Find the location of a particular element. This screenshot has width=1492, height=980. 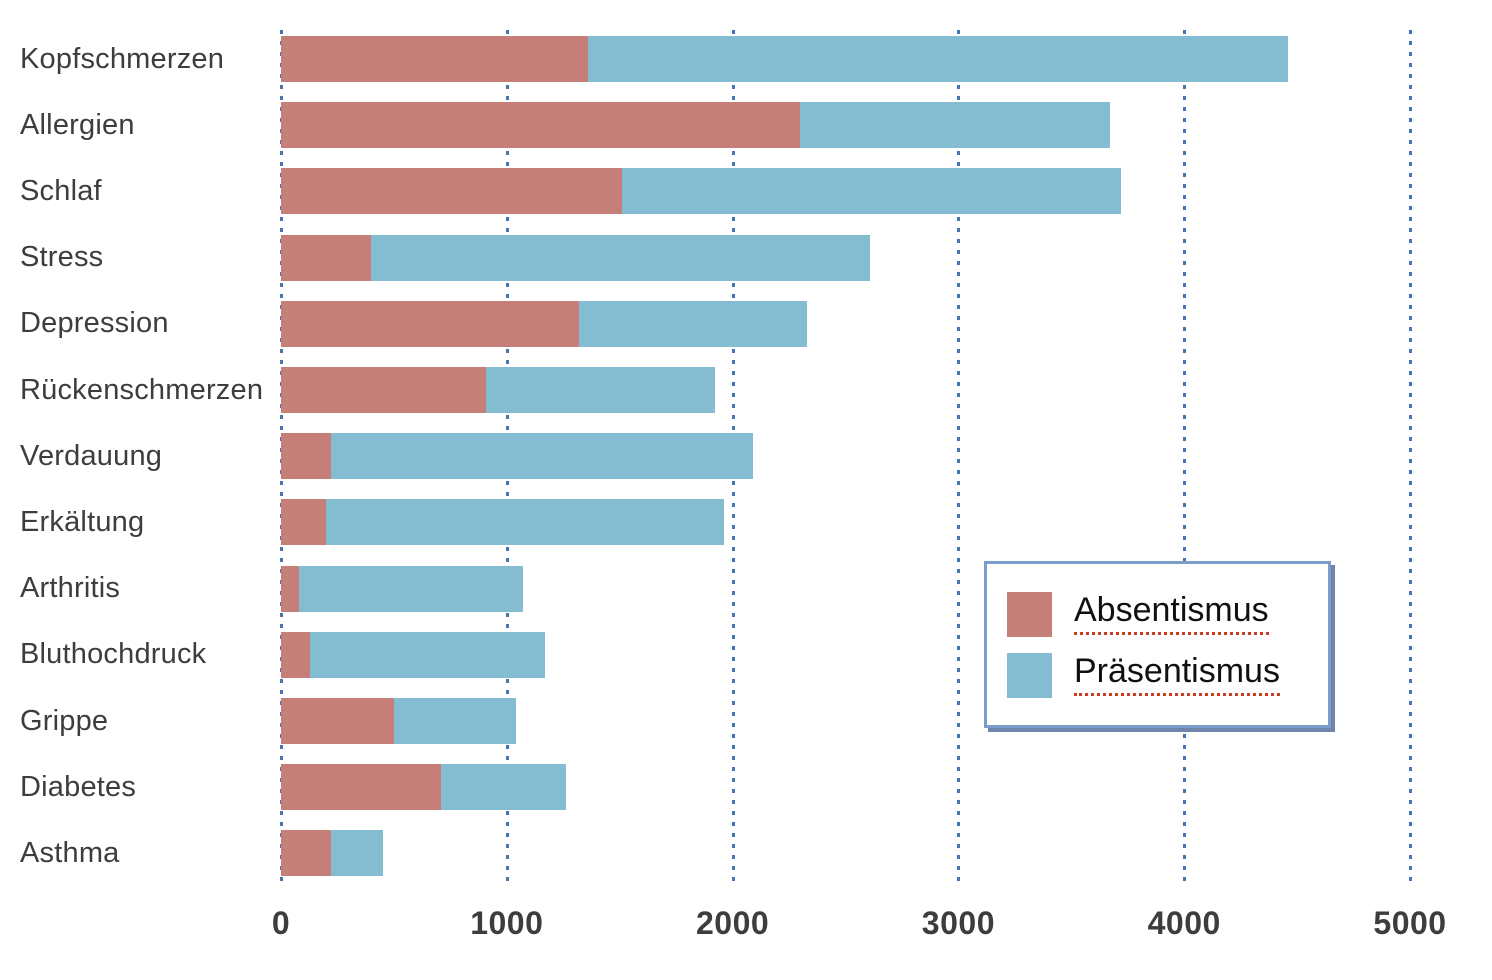

bar-row-kopfschmerzen is located at coordinates (785, 59).